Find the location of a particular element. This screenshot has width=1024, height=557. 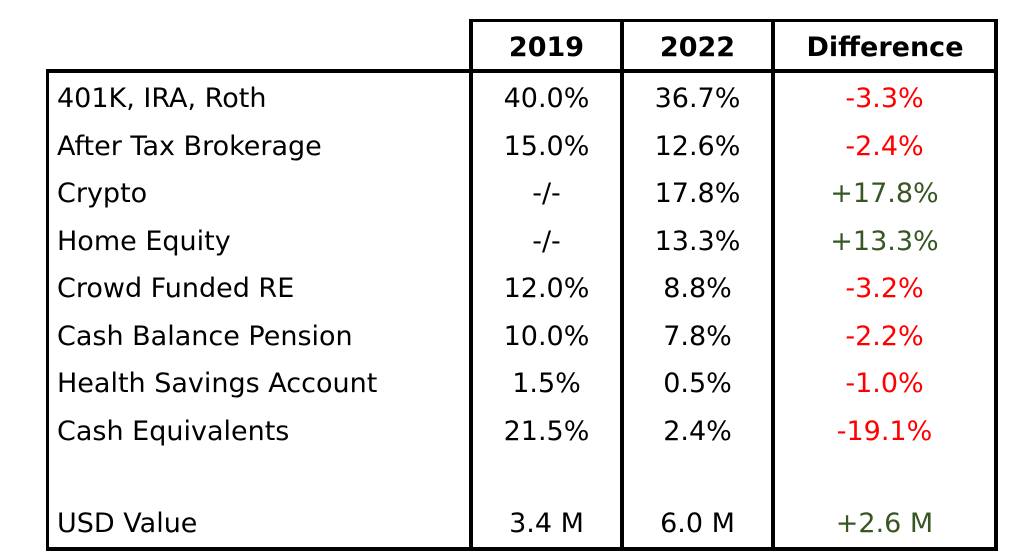

table-row-value-difference: -2.2% is located at coordinates (884, 336).